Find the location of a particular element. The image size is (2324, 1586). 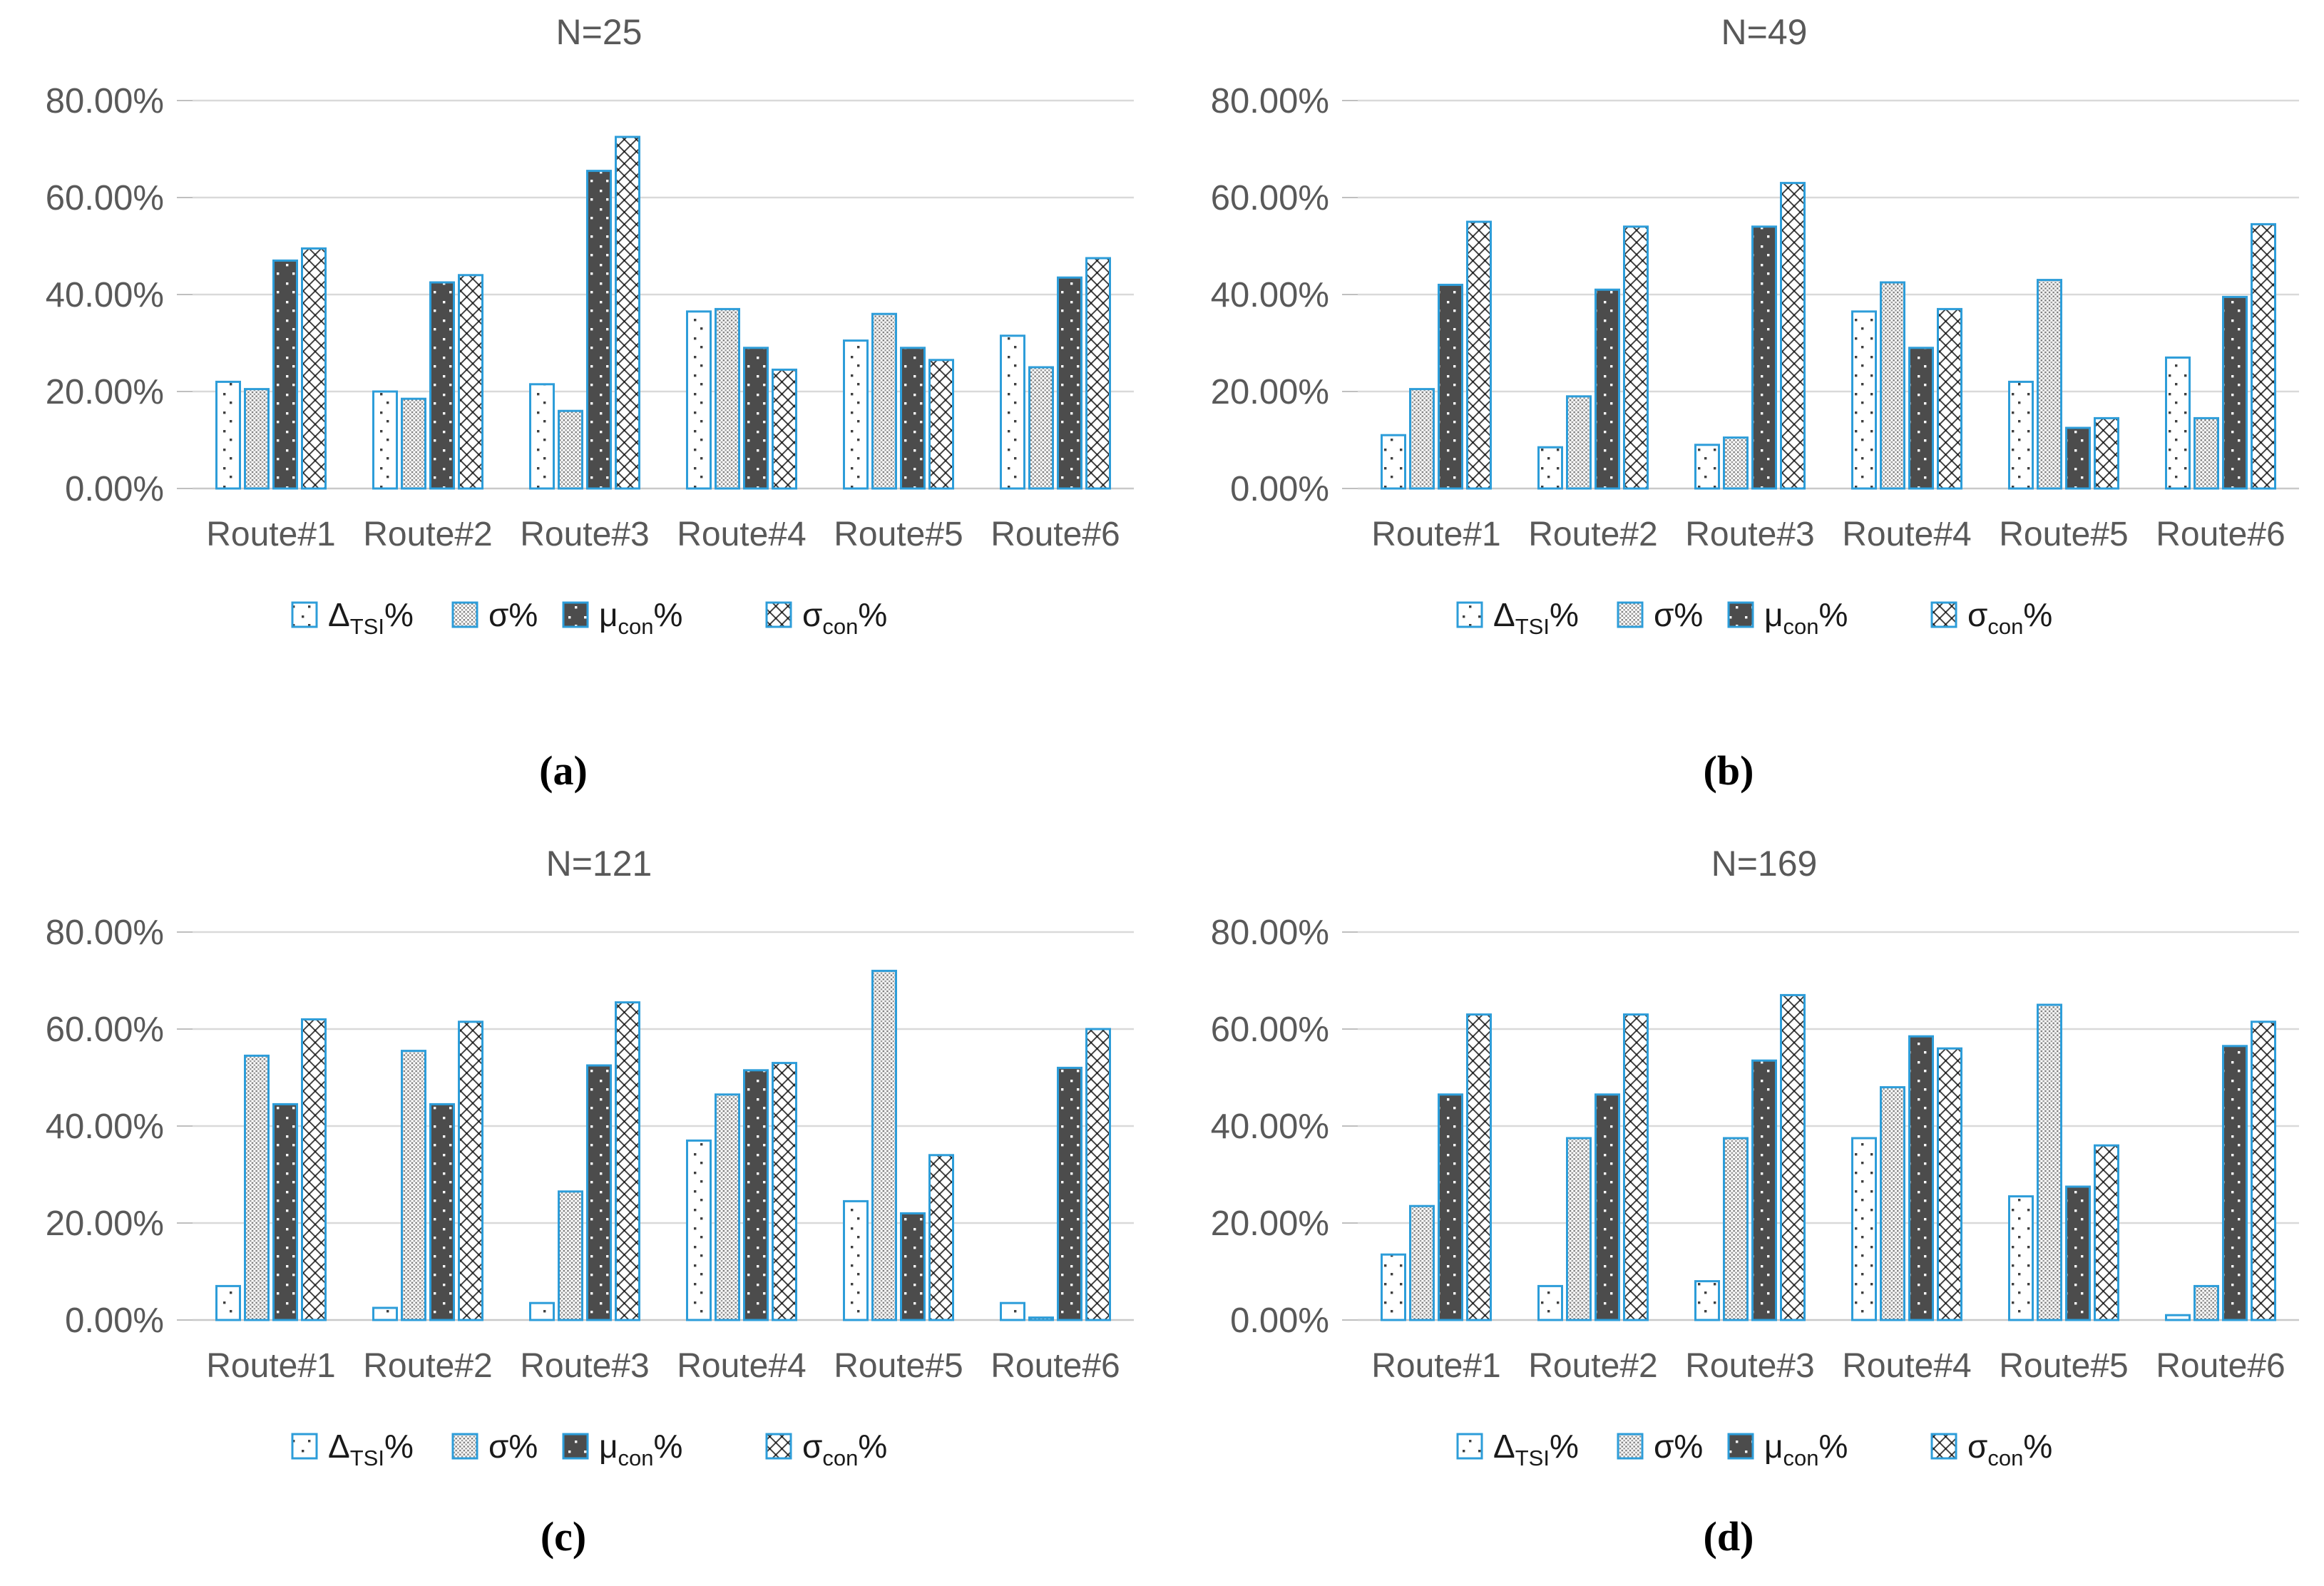

bar-mu_con-route3 is located at coordinates (1764, 1190).